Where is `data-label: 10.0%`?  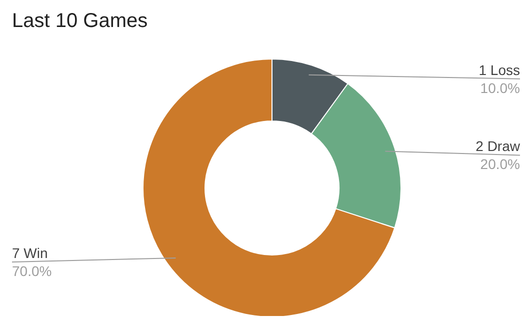
data-label: 10.0% is located at coordinates (500, 88).